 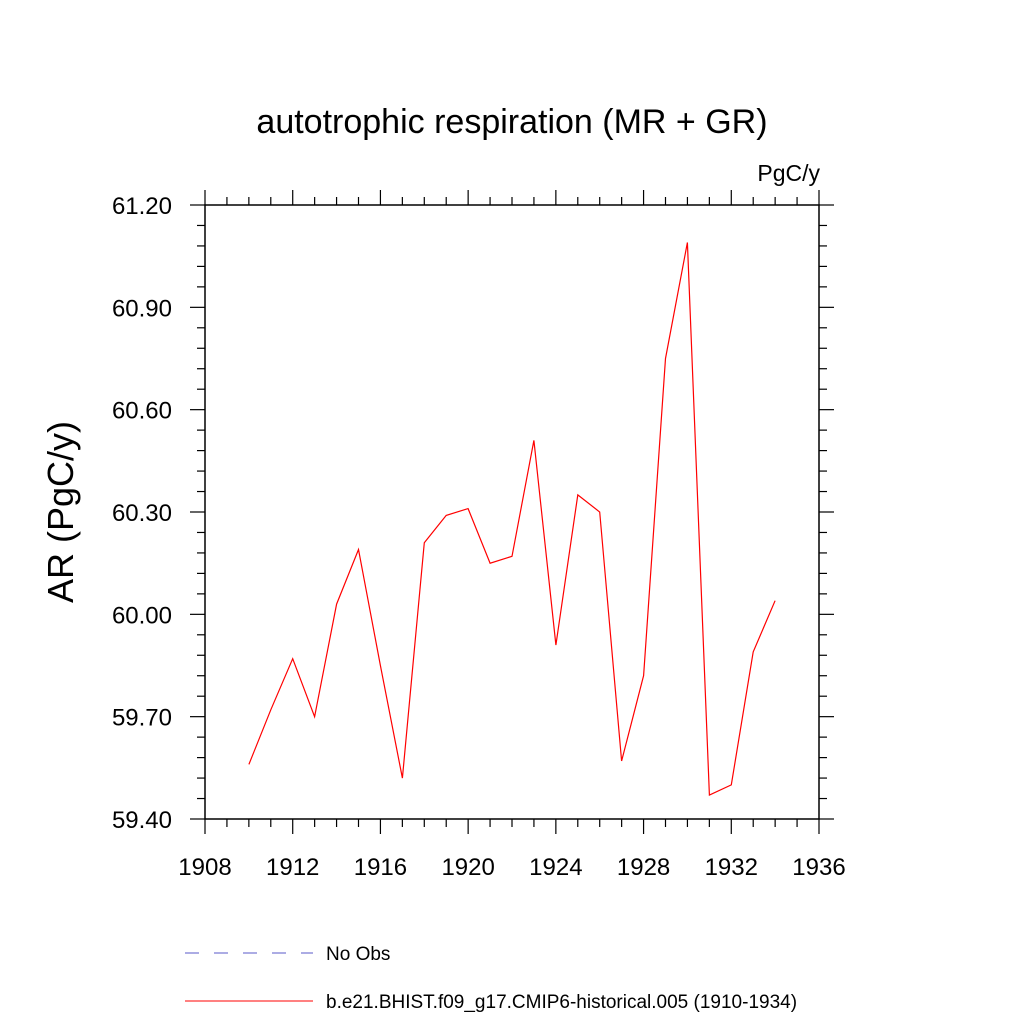 What do you see at coordinates (204, 867) in the screenshot?
I see `x-tick-label: 1908` at bounding box center [204, 867].